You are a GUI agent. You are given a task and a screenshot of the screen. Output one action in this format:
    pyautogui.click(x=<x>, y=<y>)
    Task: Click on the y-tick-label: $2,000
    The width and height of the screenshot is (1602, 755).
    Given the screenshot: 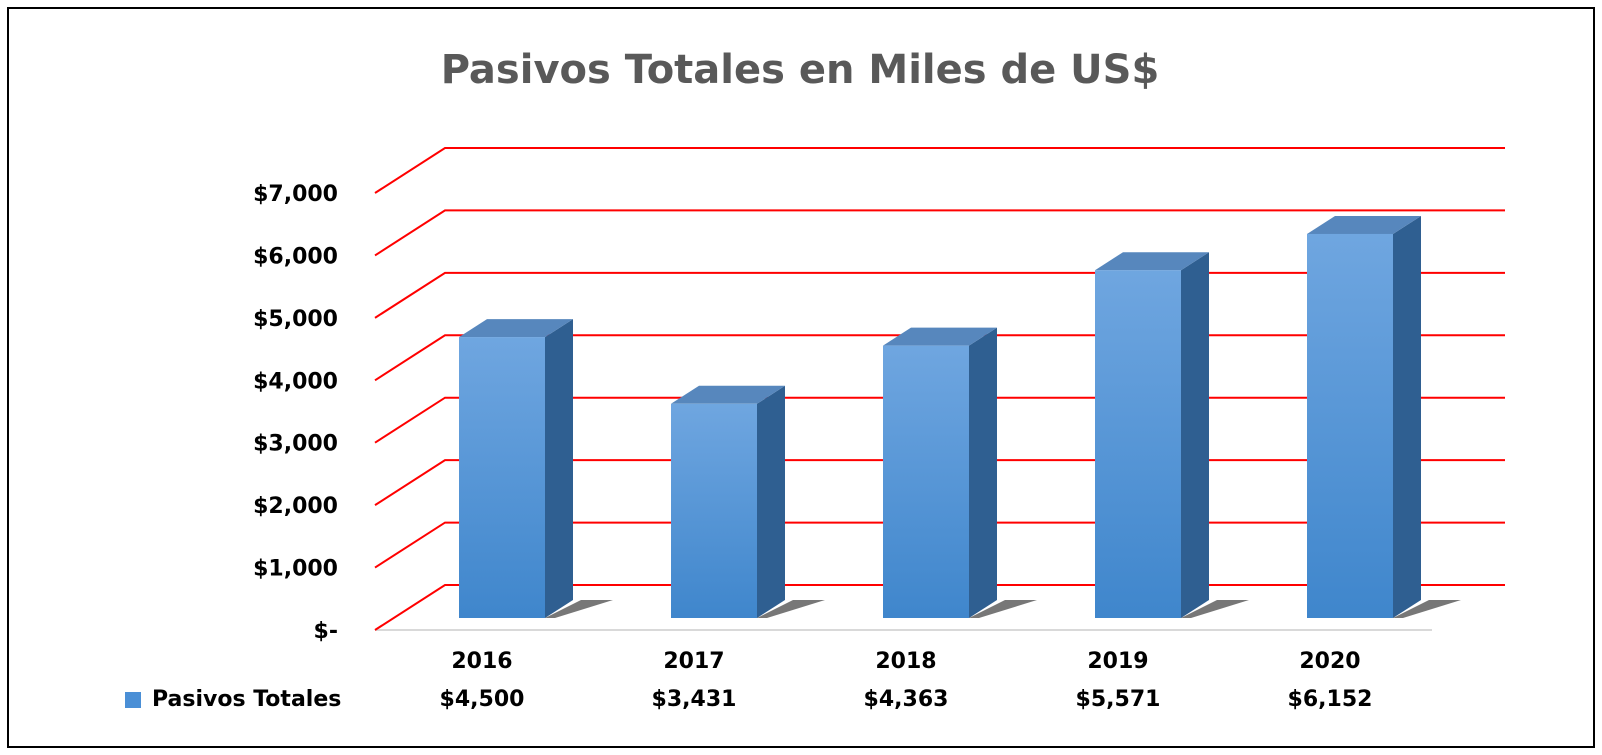 What is the action you would take?
    pyautogui.click(x=295, y=506)
    